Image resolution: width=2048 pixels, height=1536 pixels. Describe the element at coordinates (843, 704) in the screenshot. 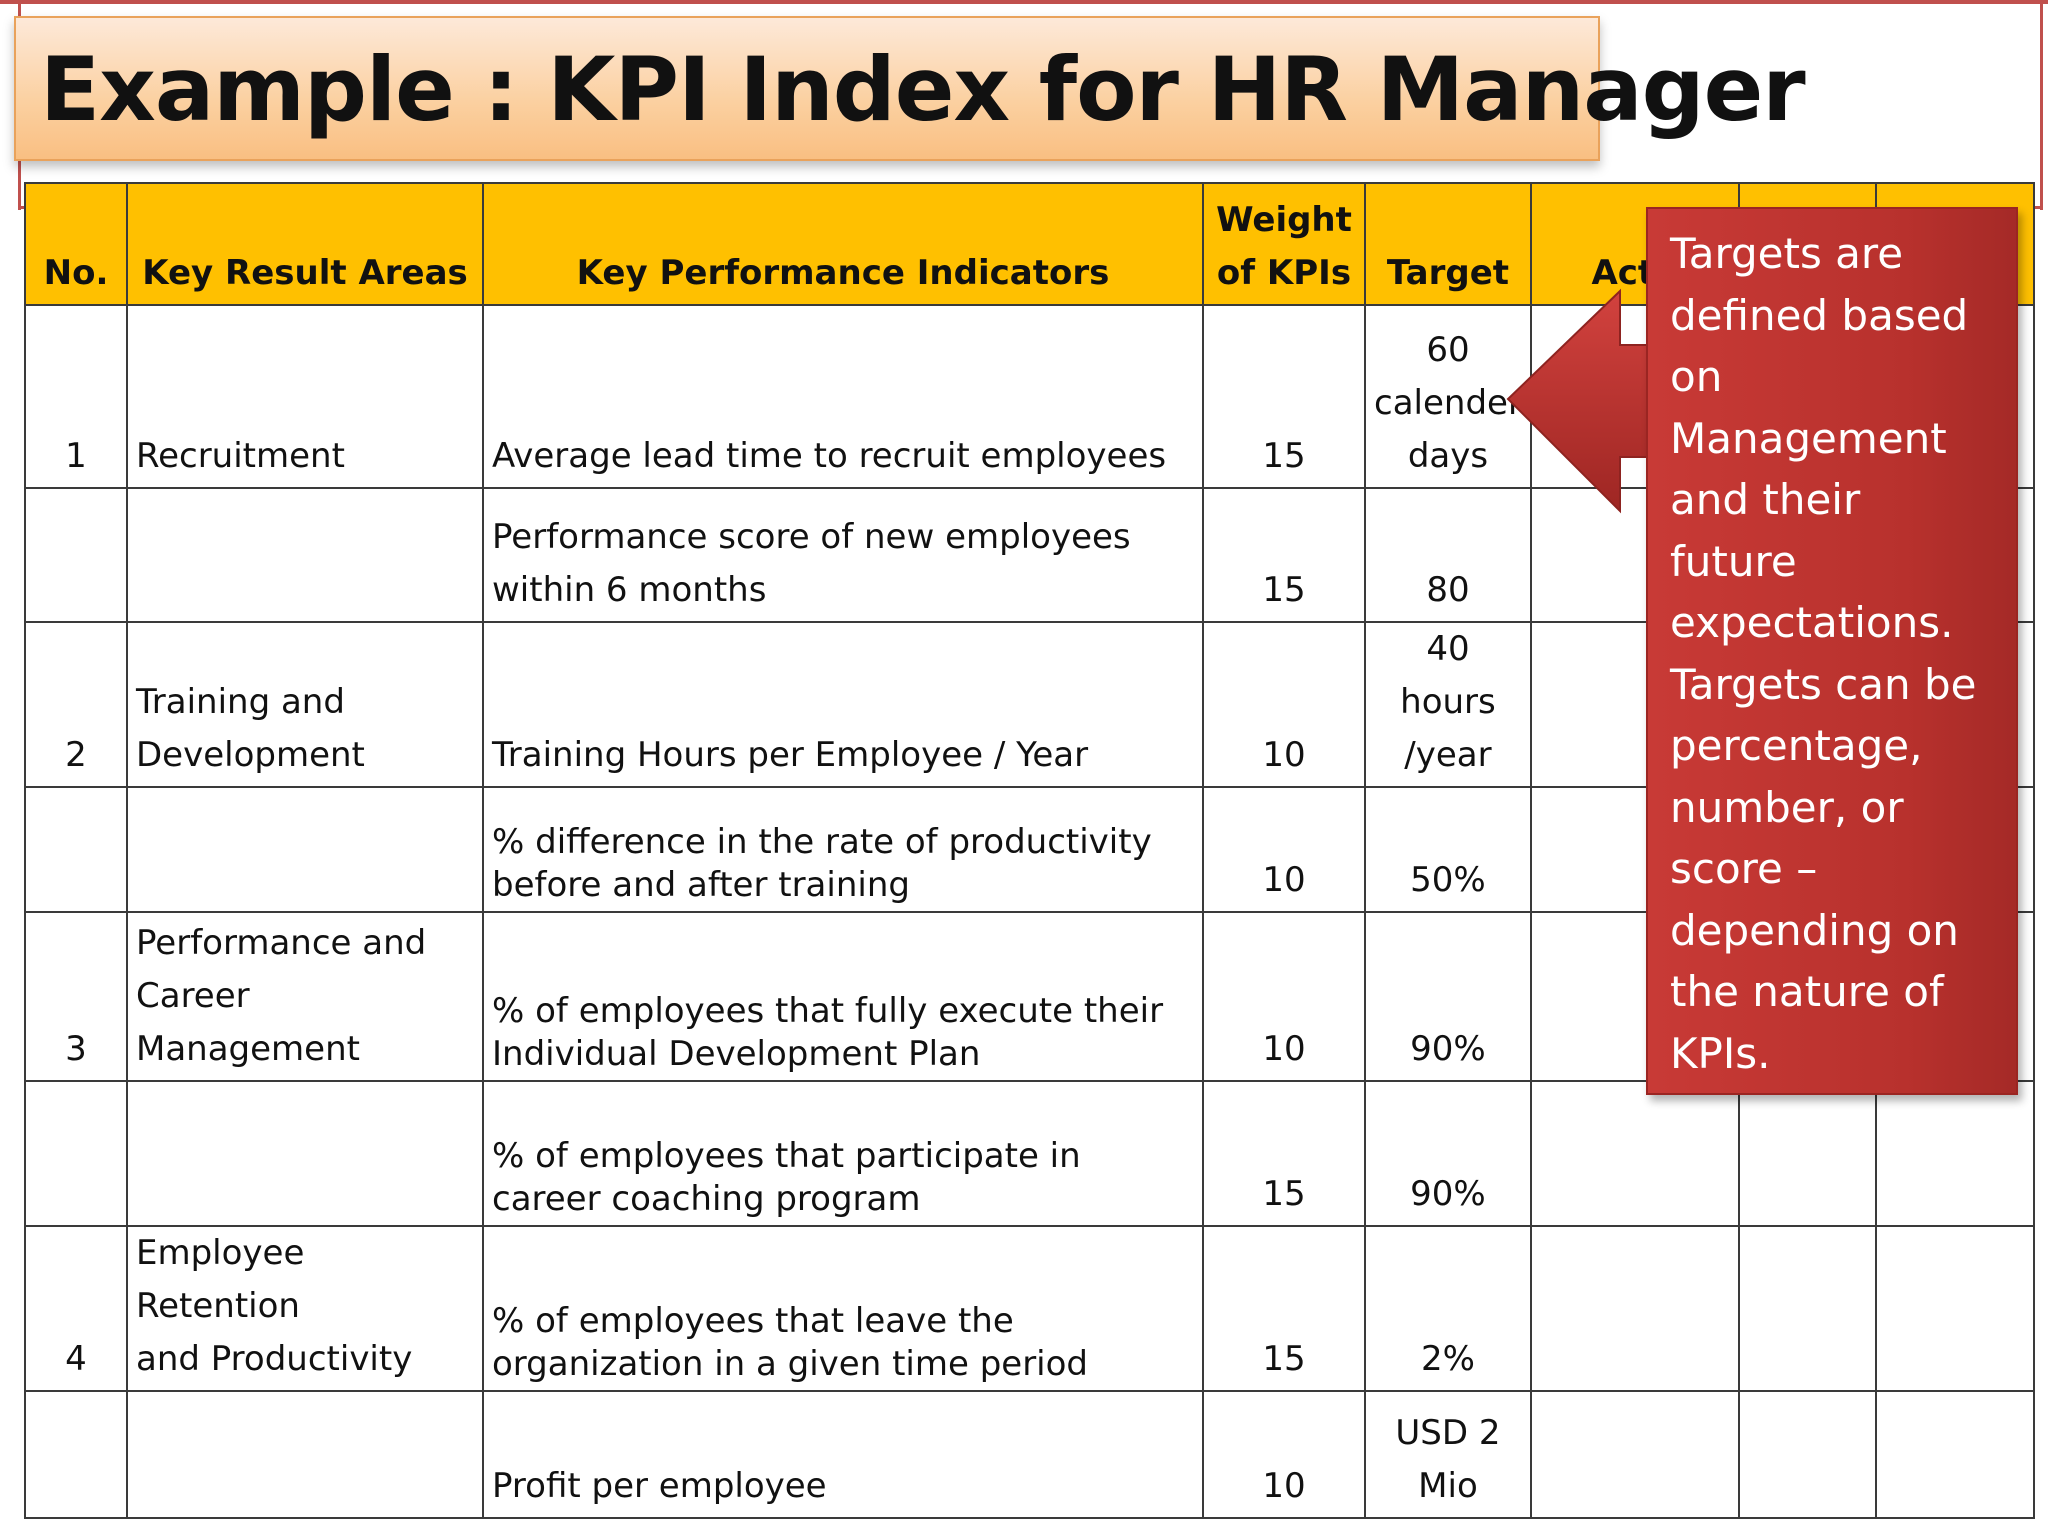

I see `cell-kpi: Training Hours per Employee / Year` at that location.